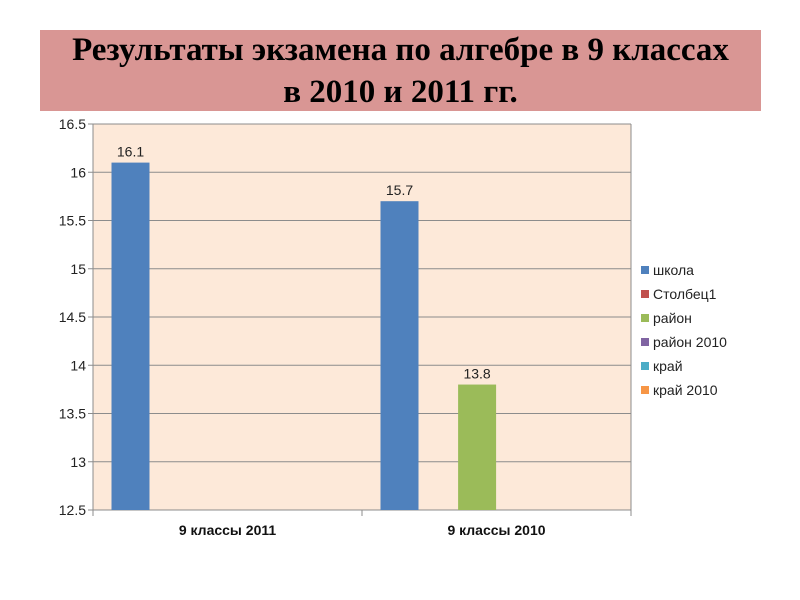  What do you see at coordinates (78, 269) in the screenshot?
I see `y-tick-label: 15` at bounding box center [78, 269].